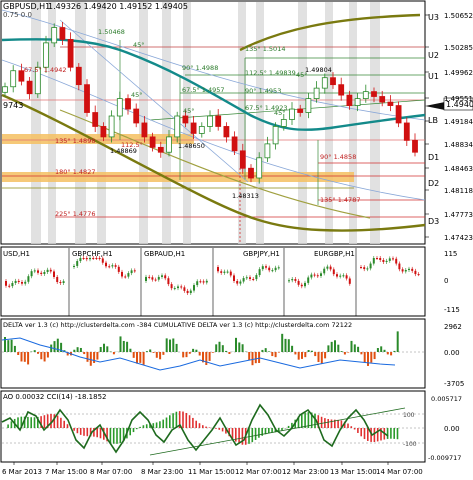  What do you see at coordinates (13, 105) in the screenshot?
I see `left-value-label: 9743` at bounding box center [13, 105].